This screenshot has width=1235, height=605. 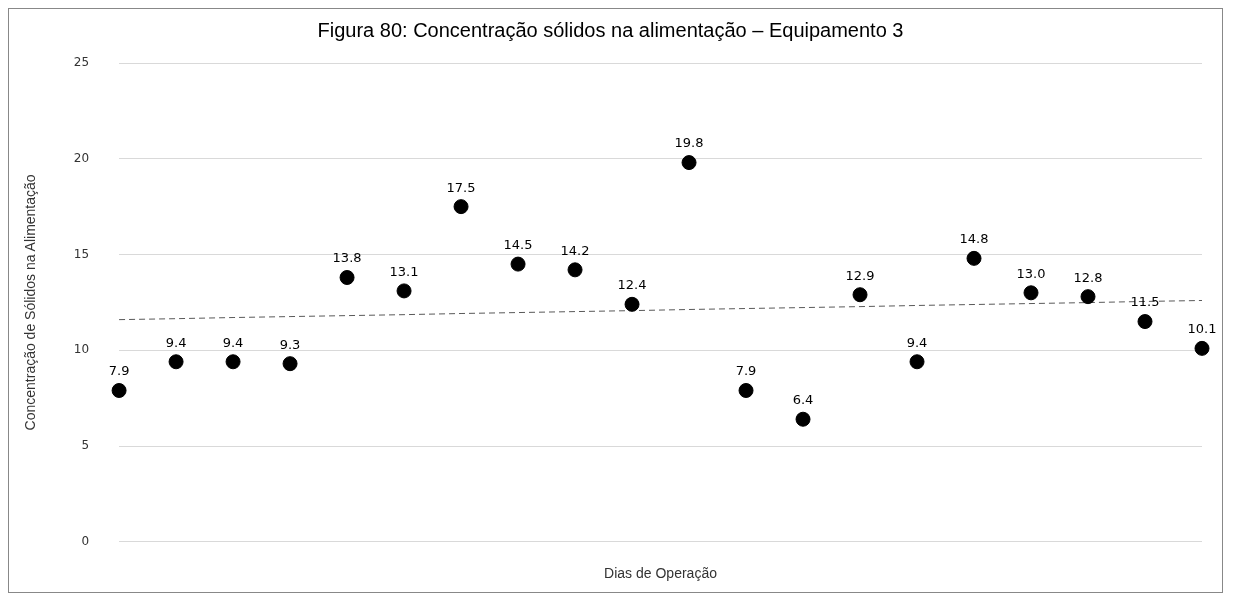 I want to click on data-label: 6.4, so click(x=803, y=400).